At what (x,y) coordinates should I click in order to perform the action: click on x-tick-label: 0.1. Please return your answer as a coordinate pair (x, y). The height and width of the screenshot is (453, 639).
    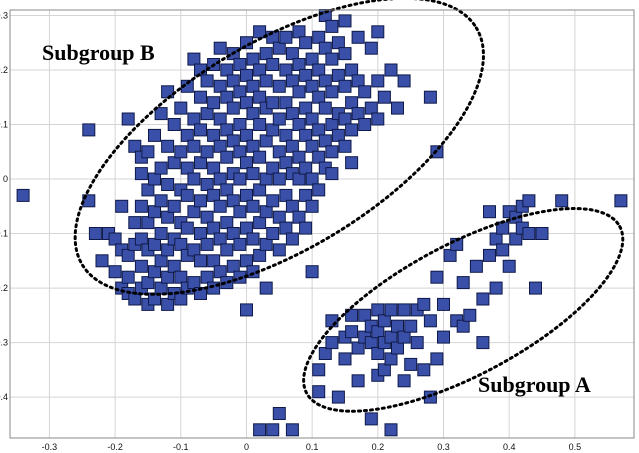
    Looking at the image, I should click on (312, 447).